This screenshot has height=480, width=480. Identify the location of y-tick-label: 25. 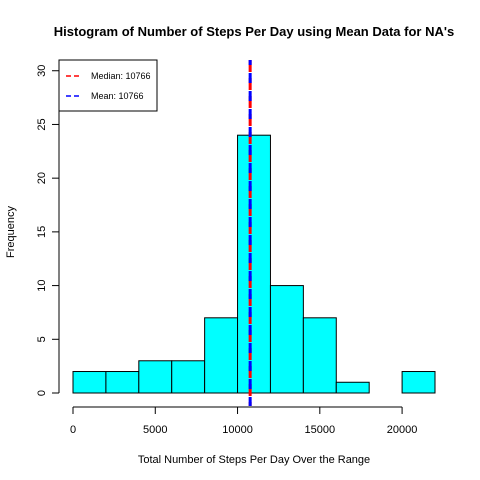
(42, 124).